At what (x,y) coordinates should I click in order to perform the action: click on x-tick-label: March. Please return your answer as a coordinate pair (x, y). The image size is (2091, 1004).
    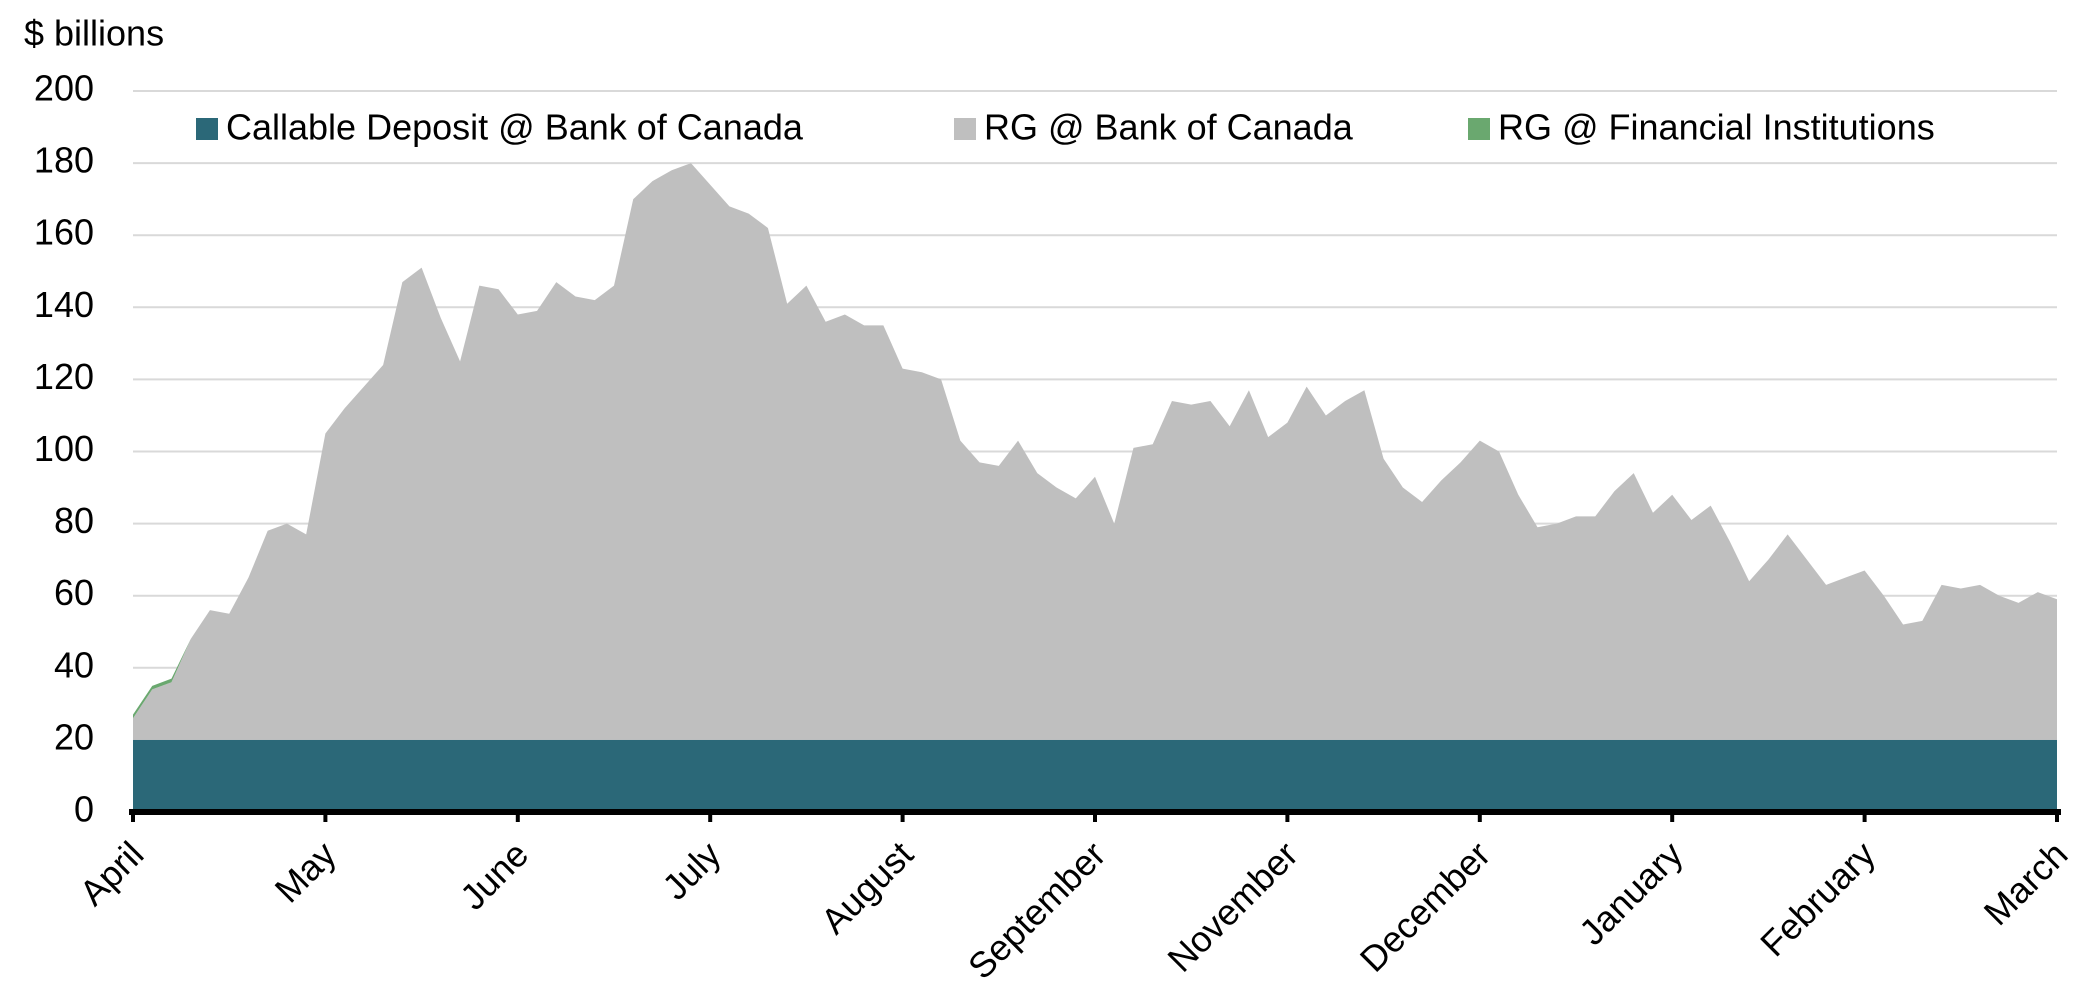
    Looking at the image, I should click on (2026, 883).